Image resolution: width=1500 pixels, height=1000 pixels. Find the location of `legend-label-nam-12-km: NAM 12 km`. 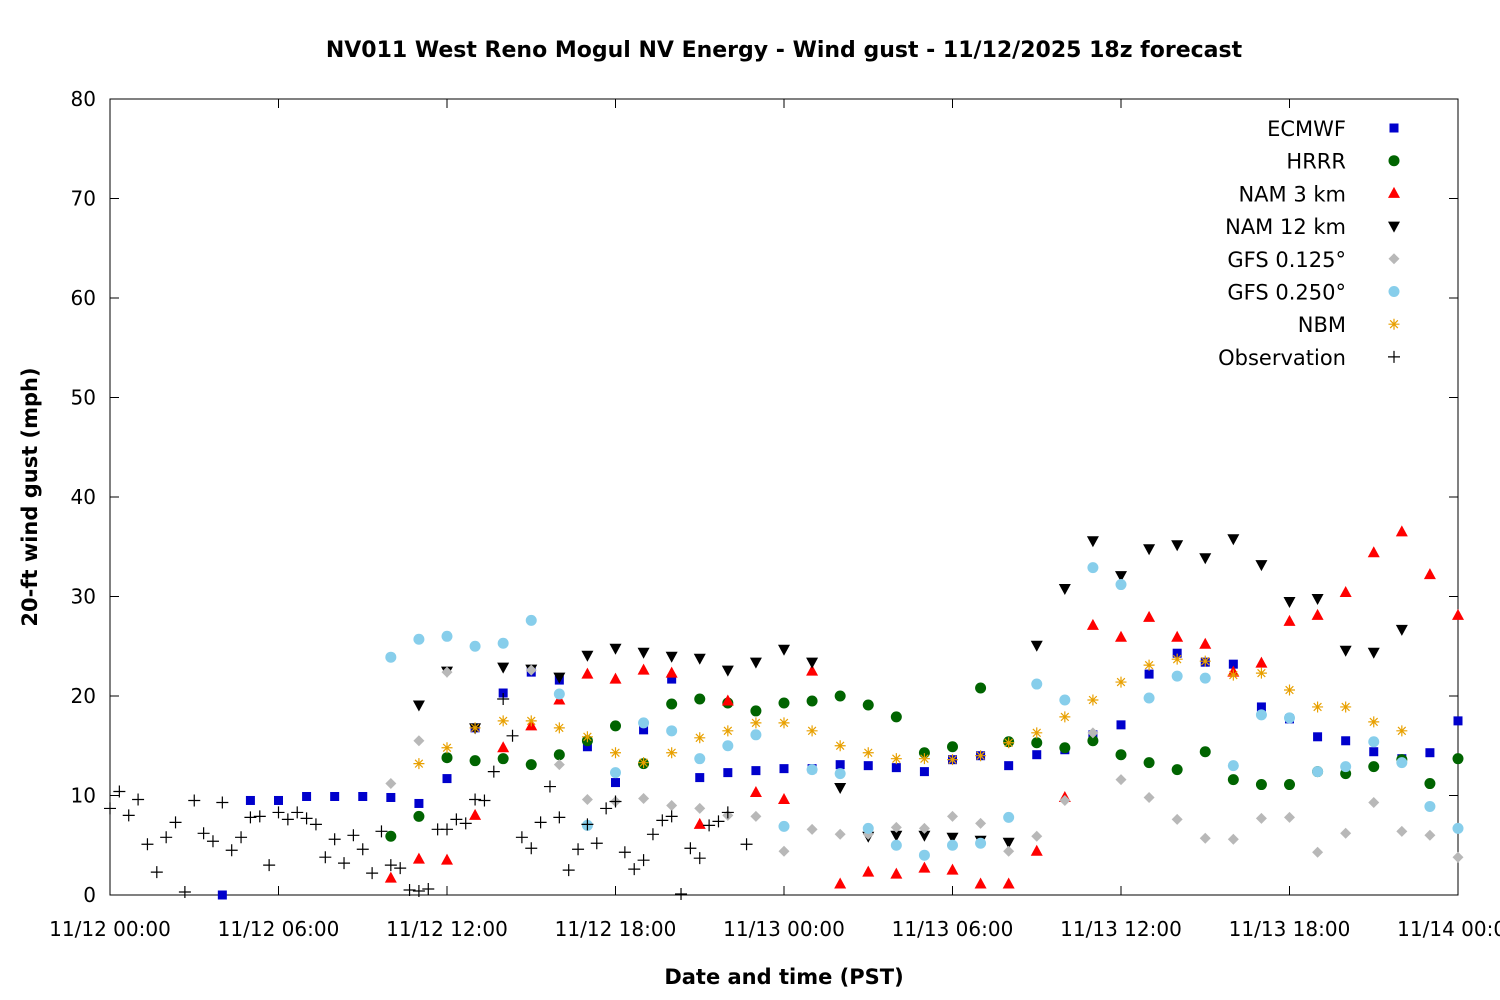

legend-label-nam-12-km: NAM 12 km is located at coordinates (1285, 227).